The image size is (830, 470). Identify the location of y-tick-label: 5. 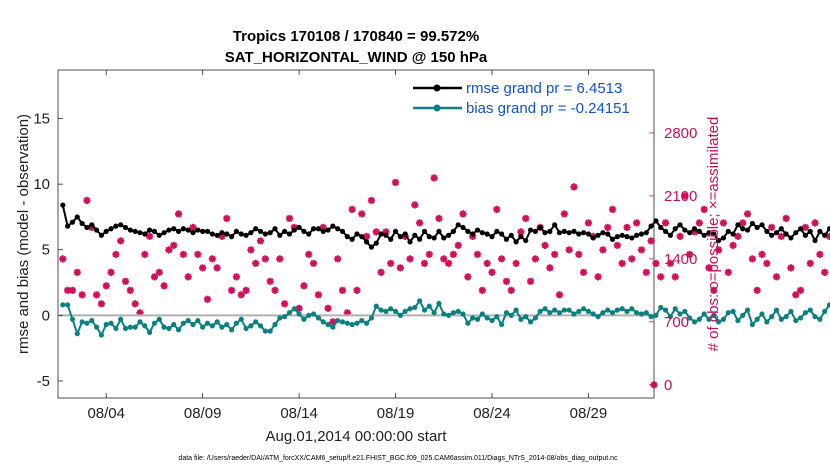
(46, 250).